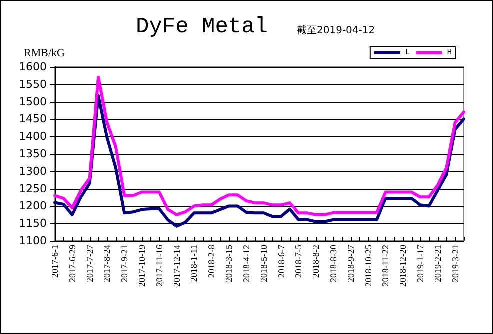  What do you see at coordinates (142, 265) in the screenshot?
I see `x-tick-label: 2017-10-19` at bounding box center [142, 265].